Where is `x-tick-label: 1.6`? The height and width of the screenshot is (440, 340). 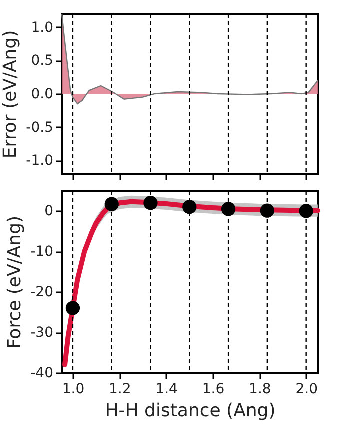
x-tick-label: 1.6 is located at coordinates (213, 390).